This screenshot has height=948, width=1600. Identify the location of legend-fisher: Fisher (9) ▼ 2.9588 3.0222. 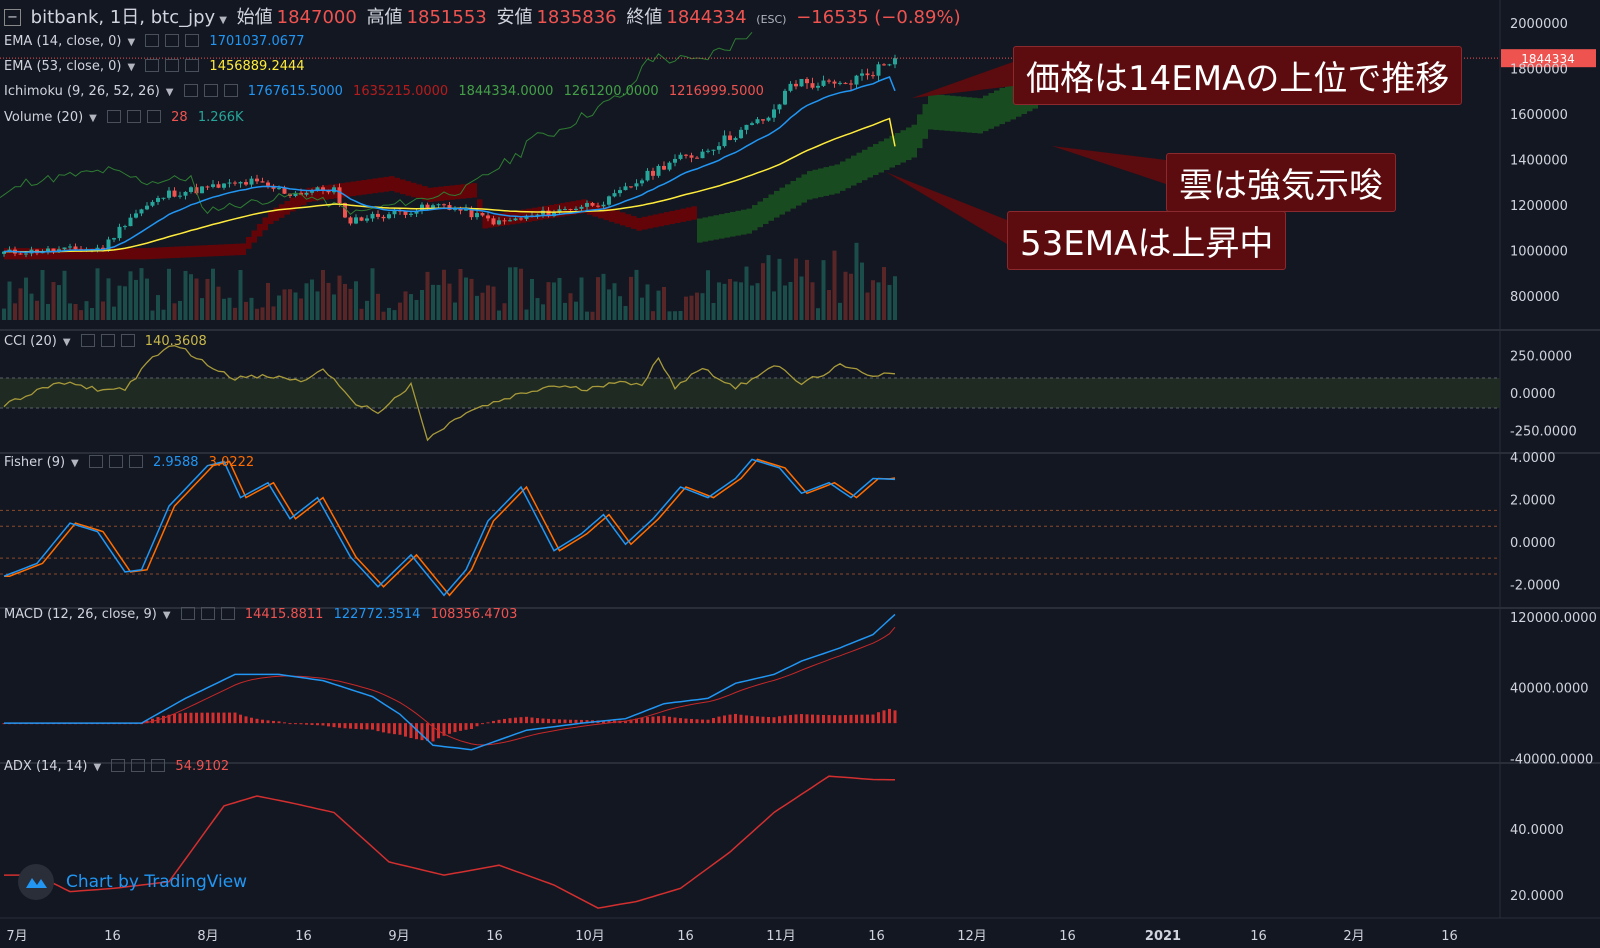
(132, 462).